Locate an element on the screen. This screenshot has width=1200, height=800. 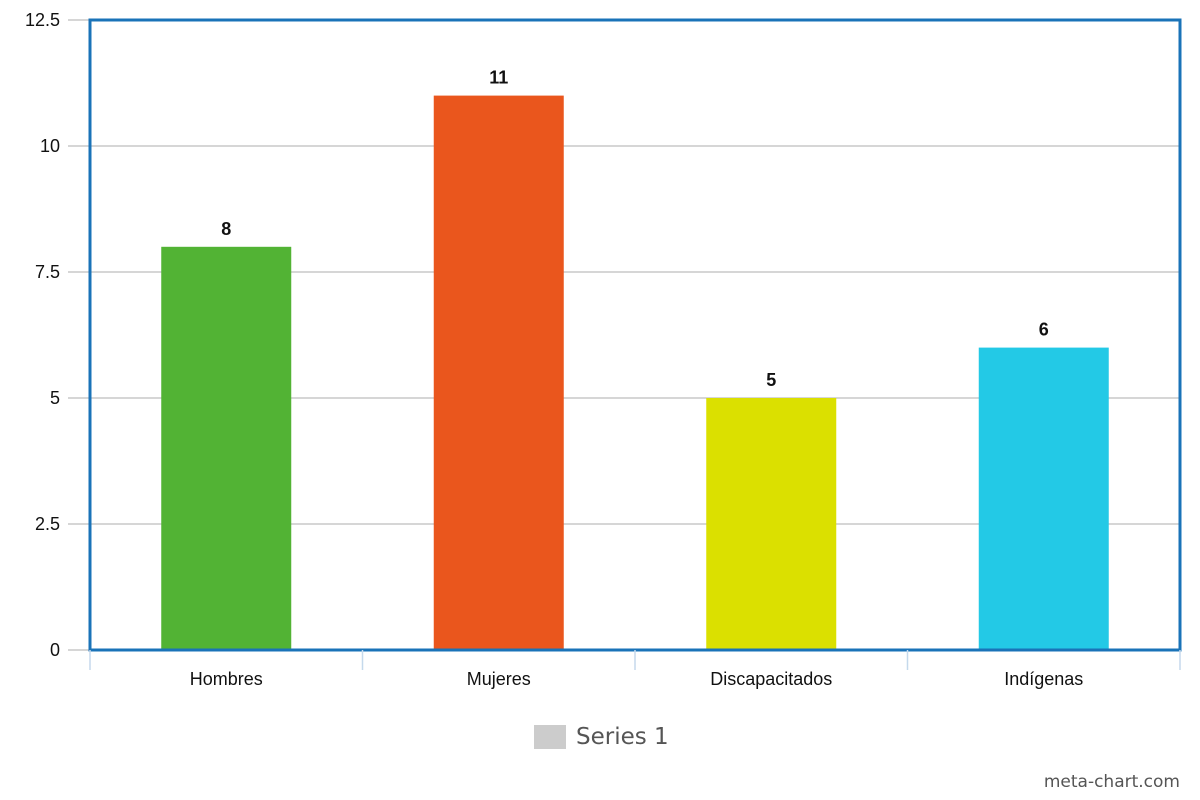
legend-label: Series 1 is located at coordinates (622, 737).